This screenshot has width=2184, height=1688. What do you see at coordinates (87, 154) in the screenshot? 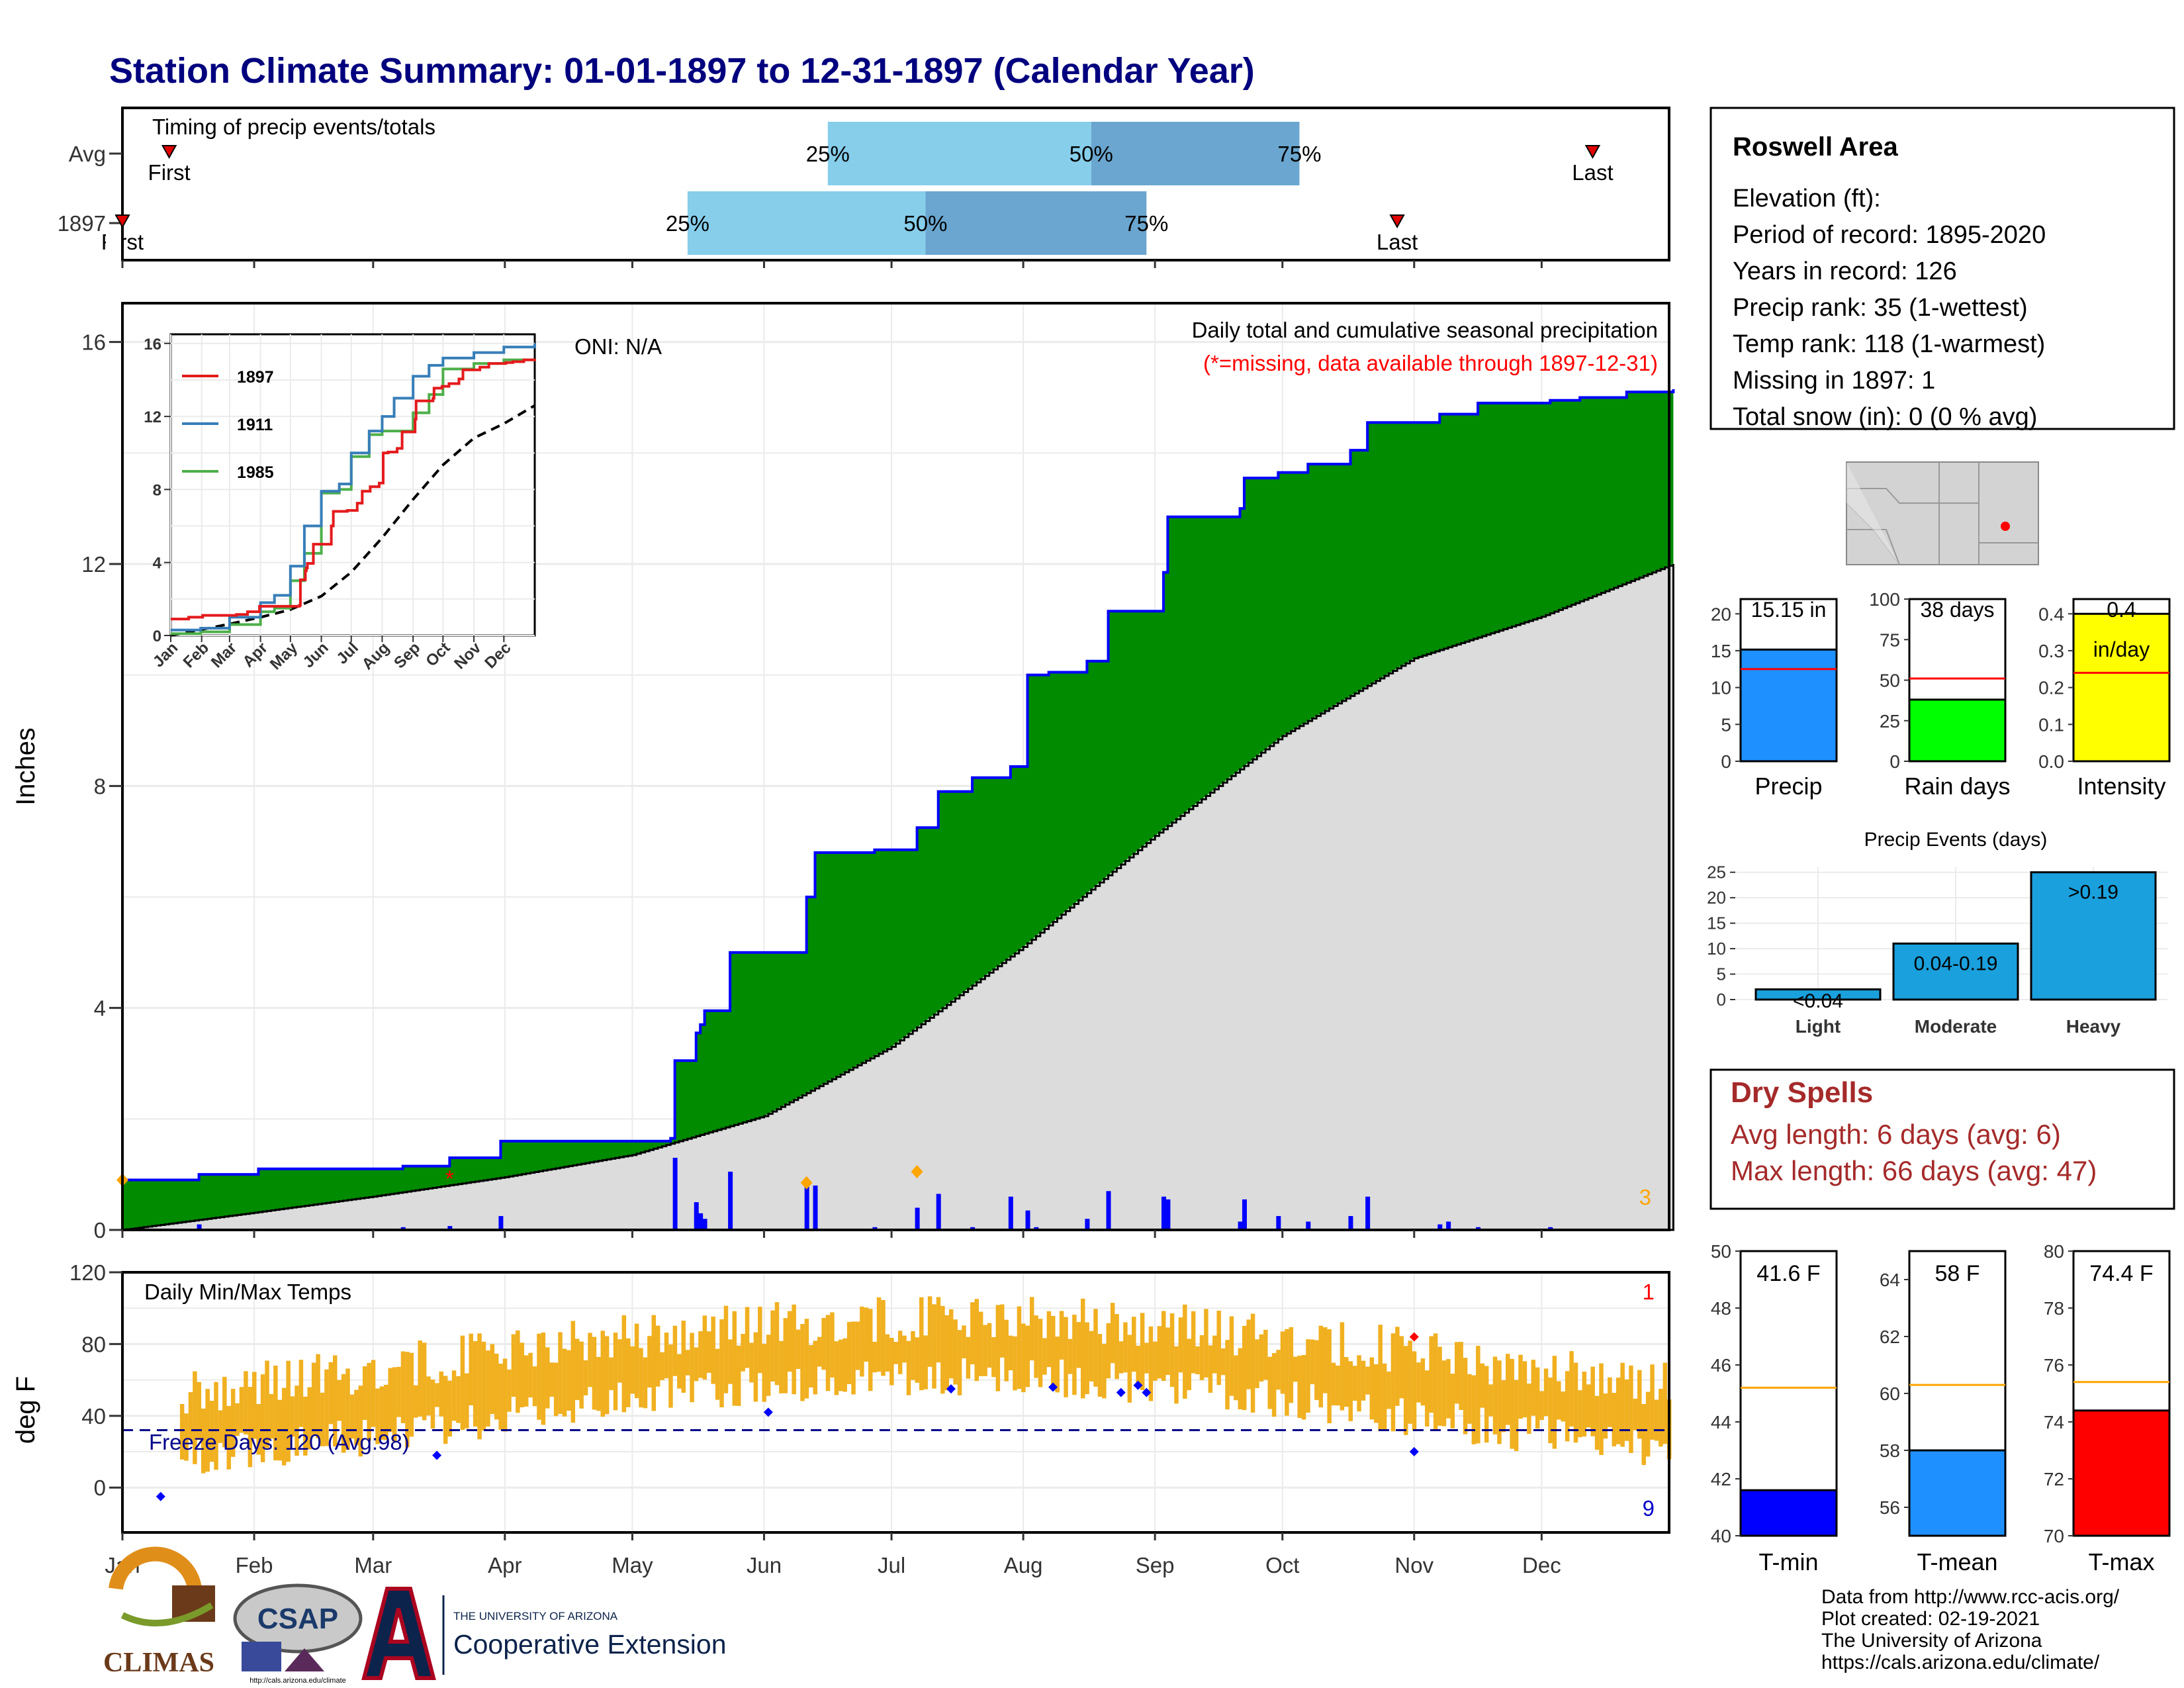
I see `timing-row-label: Avg` at bounding box center [87, 154].